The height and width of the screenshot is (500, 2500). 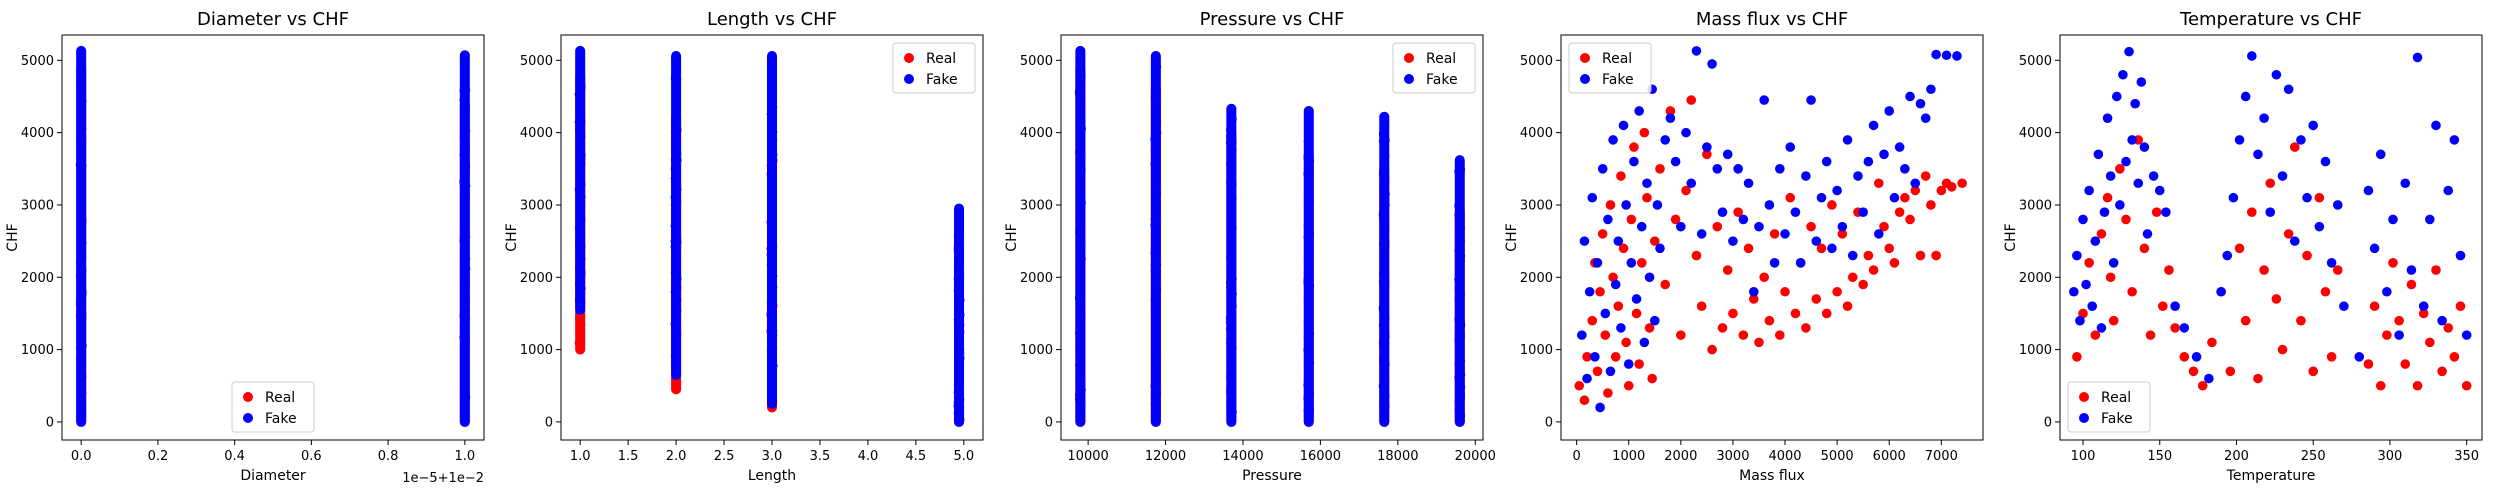 I want to click on x-tick-label: 300, so click(x=2390, y=456).